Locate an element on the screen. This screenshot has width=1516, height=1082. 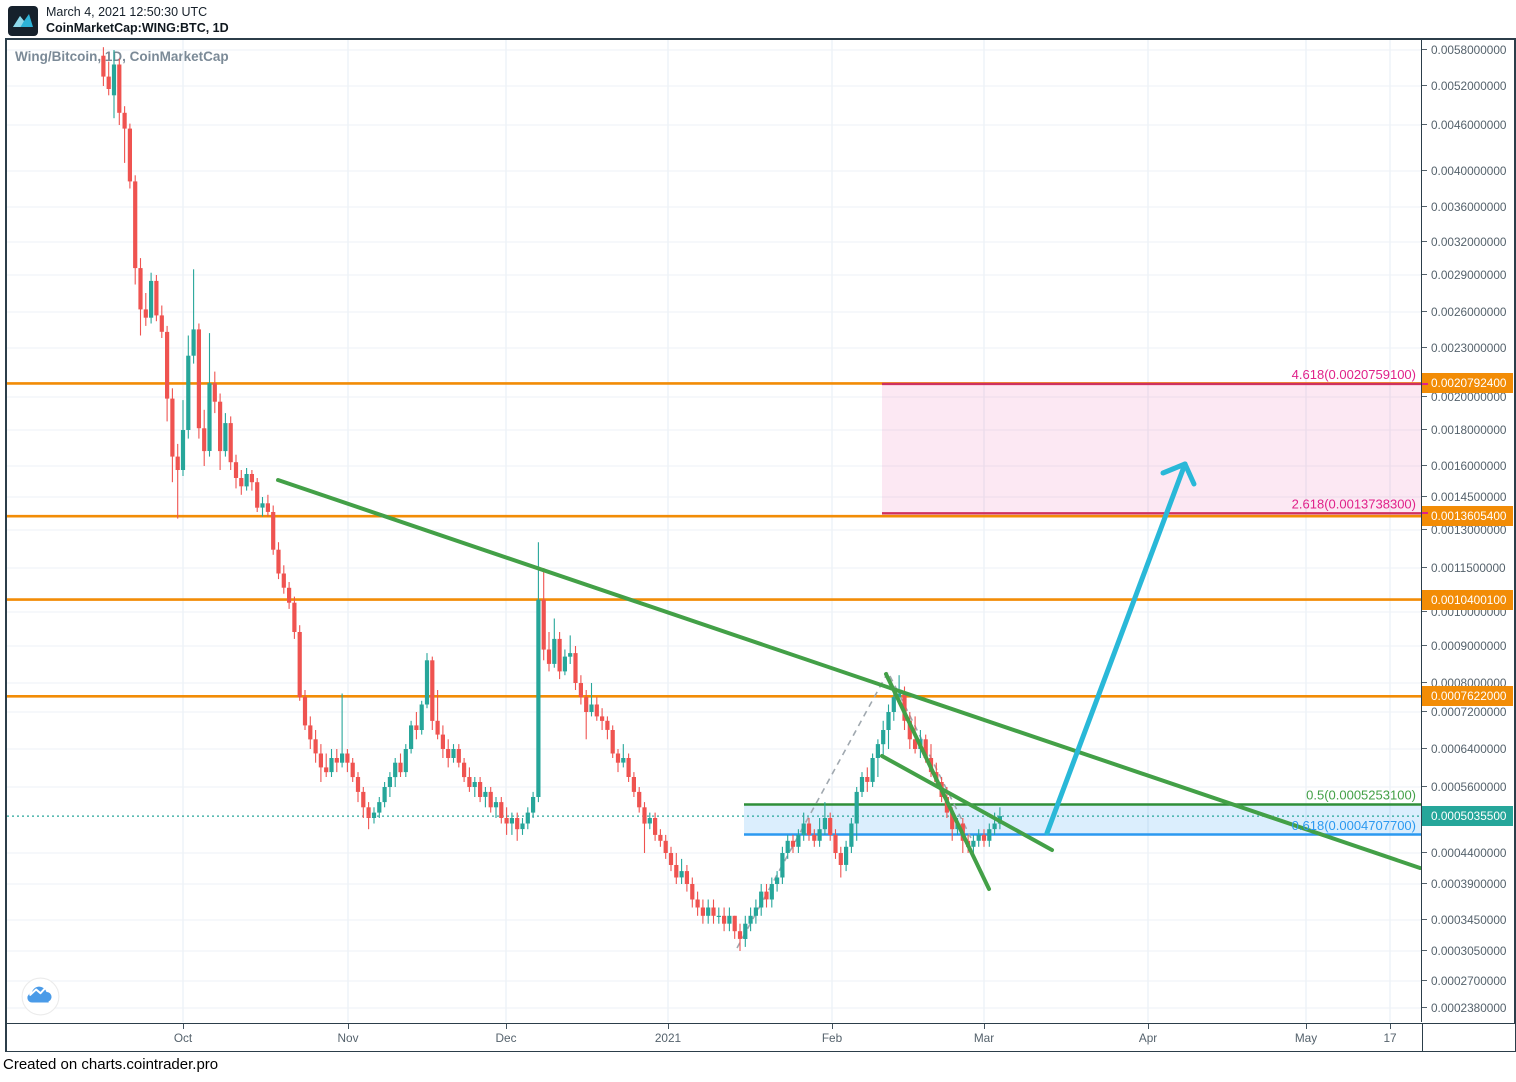
price-level-chip: 0.0007622000 is located at coordinates (1467, 696).